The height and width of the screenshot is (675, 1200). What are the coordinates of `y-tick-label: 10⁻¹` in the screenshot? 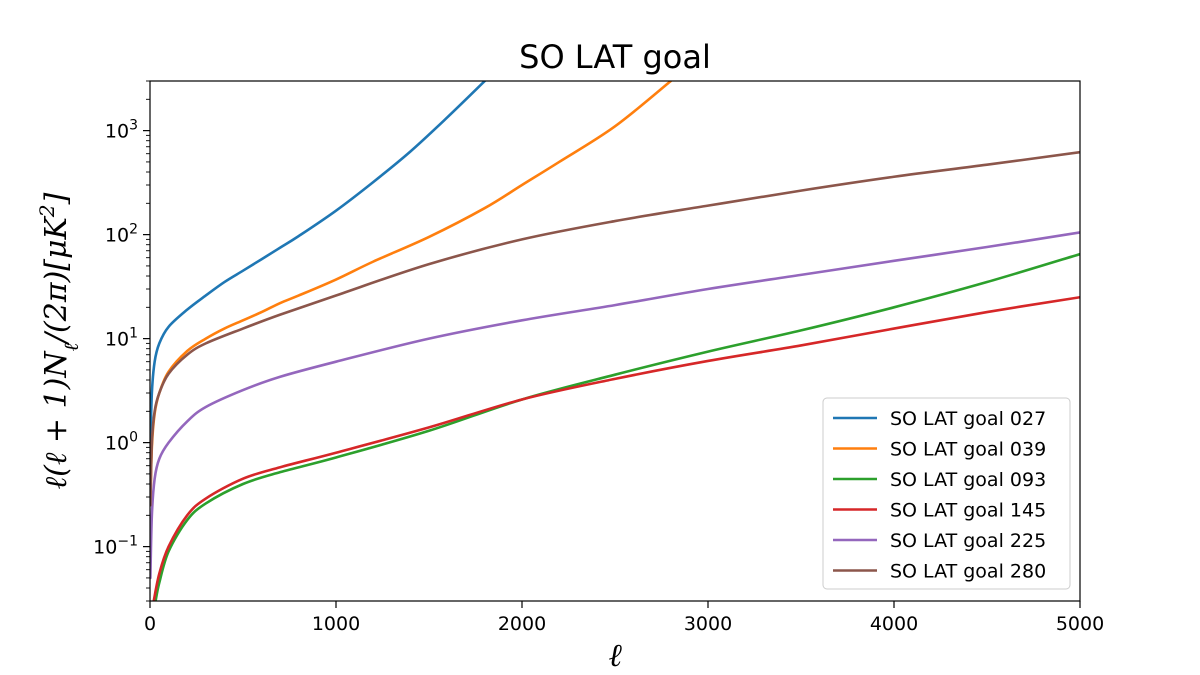 It's located at (115, 546).